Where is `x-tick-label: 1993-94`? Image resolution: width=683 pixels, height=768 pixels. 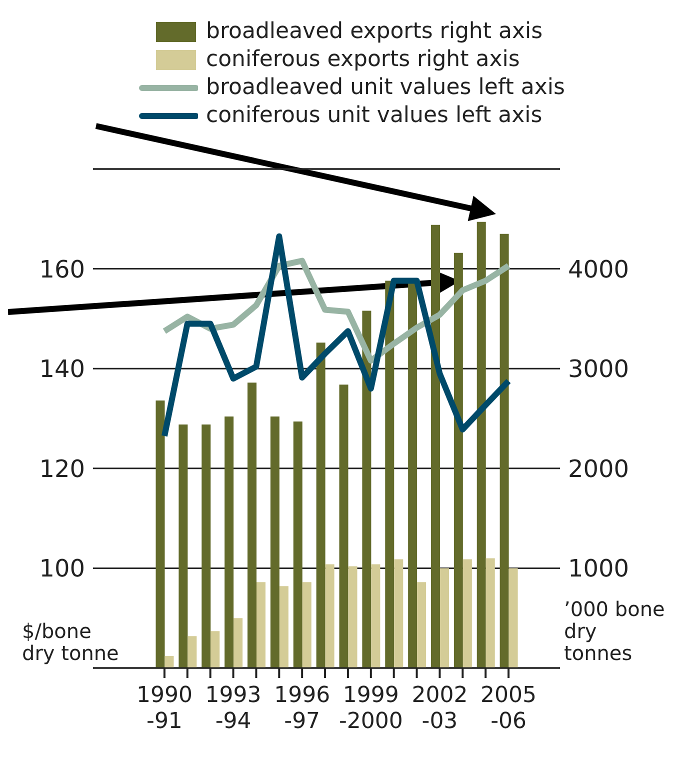 x-tick-label: 1993-94 is located at coordinates (233, 708).